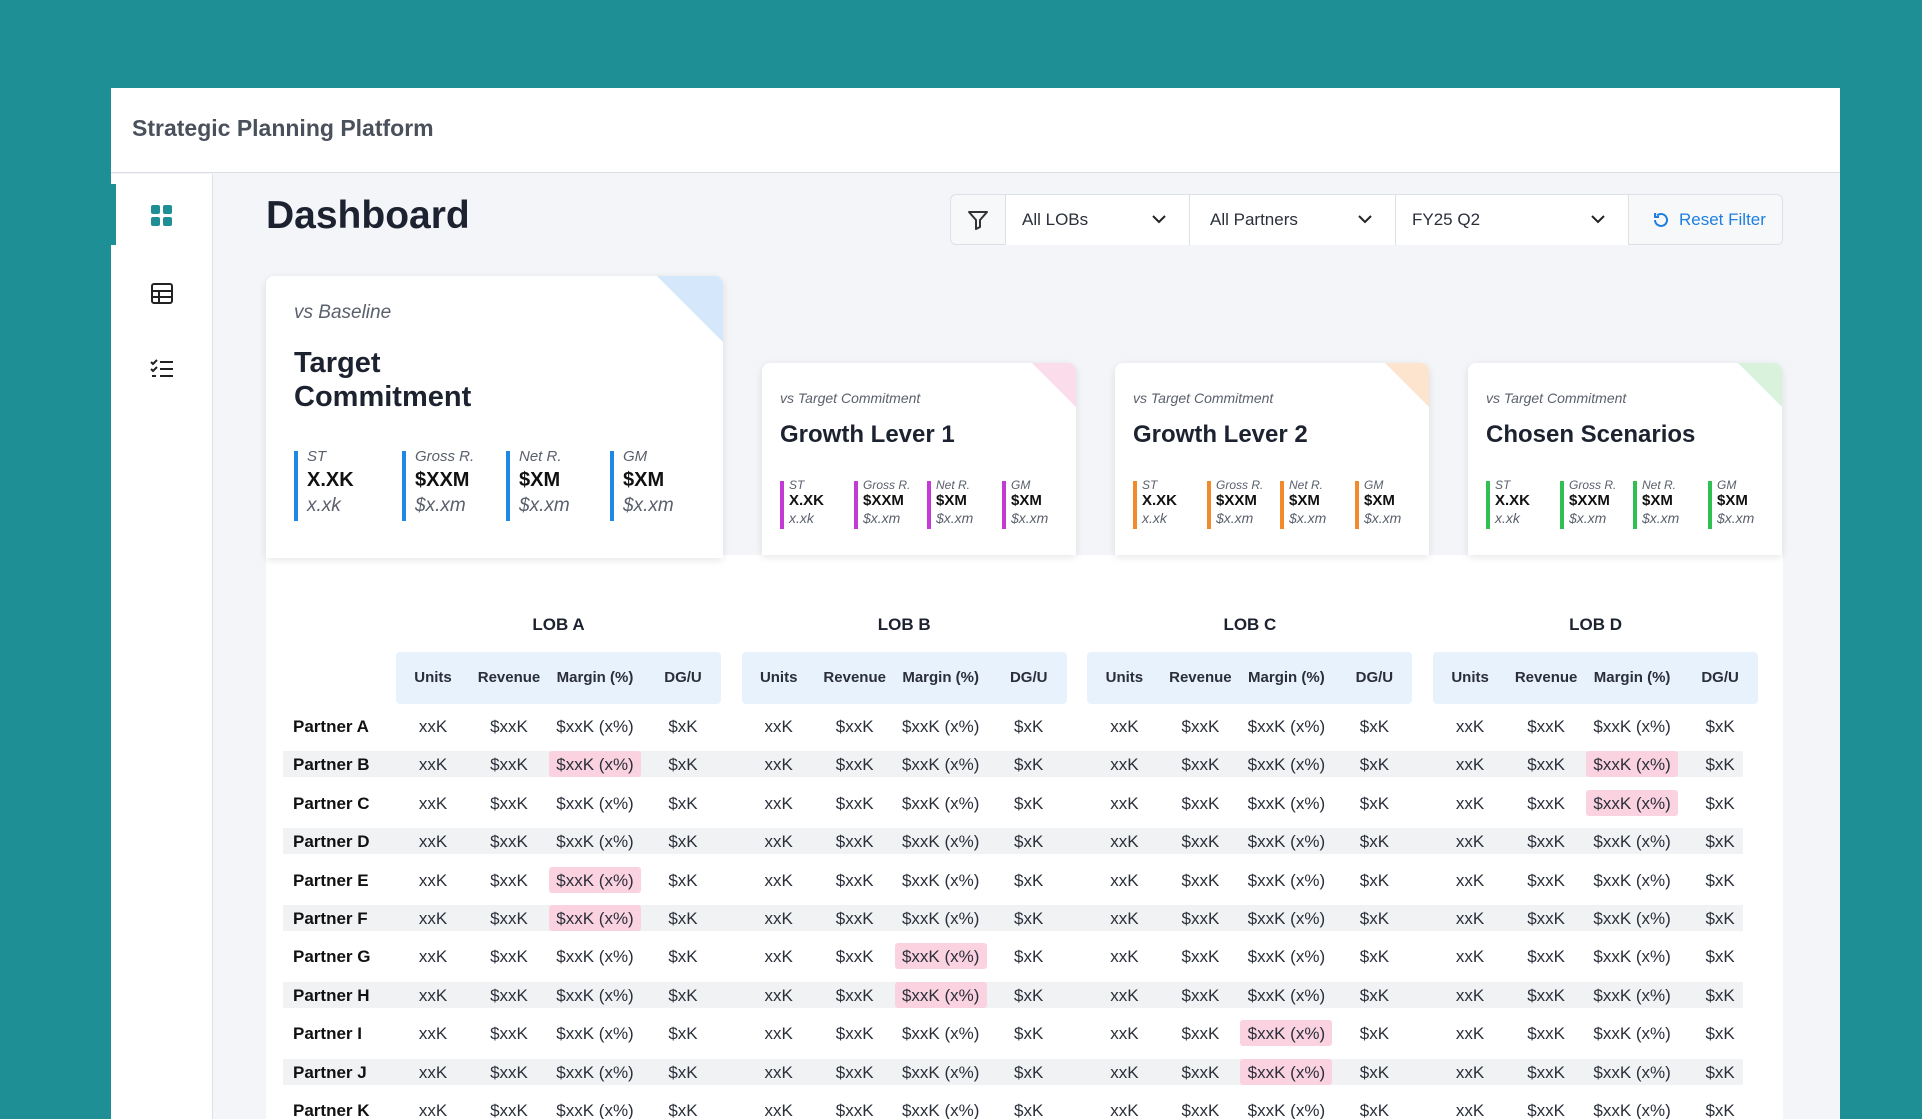  I want to click on filter-icon, so click(978, 220).